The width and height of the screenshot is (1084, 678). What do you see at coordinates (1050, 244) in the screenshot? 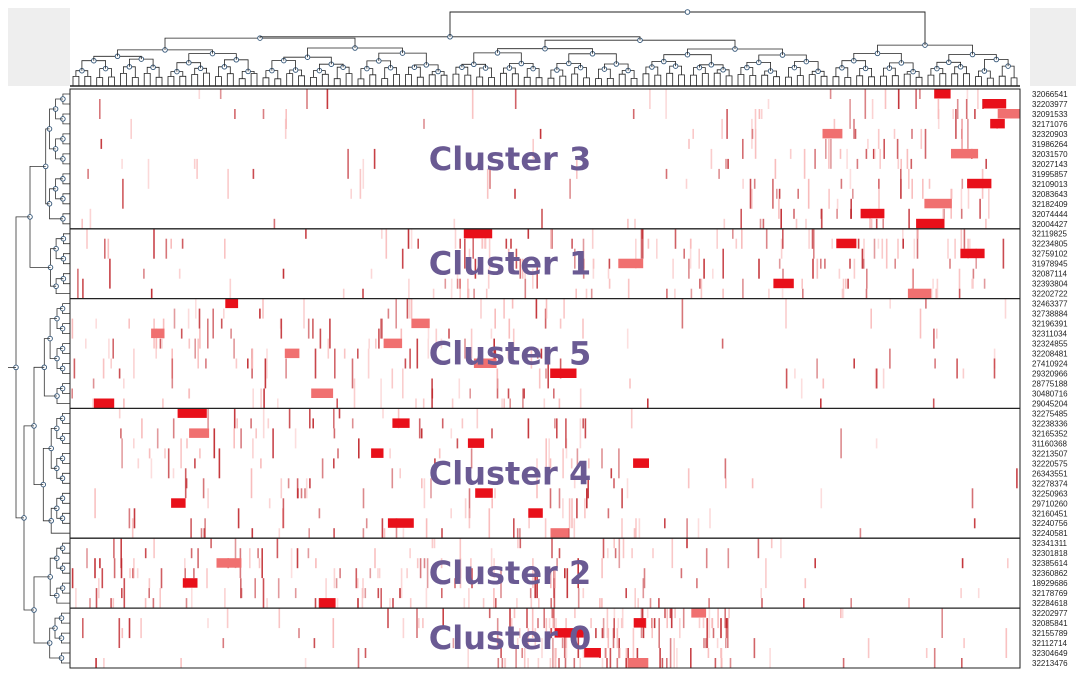
I see `row-label: 32234805` at bounding box center [1050, 244].